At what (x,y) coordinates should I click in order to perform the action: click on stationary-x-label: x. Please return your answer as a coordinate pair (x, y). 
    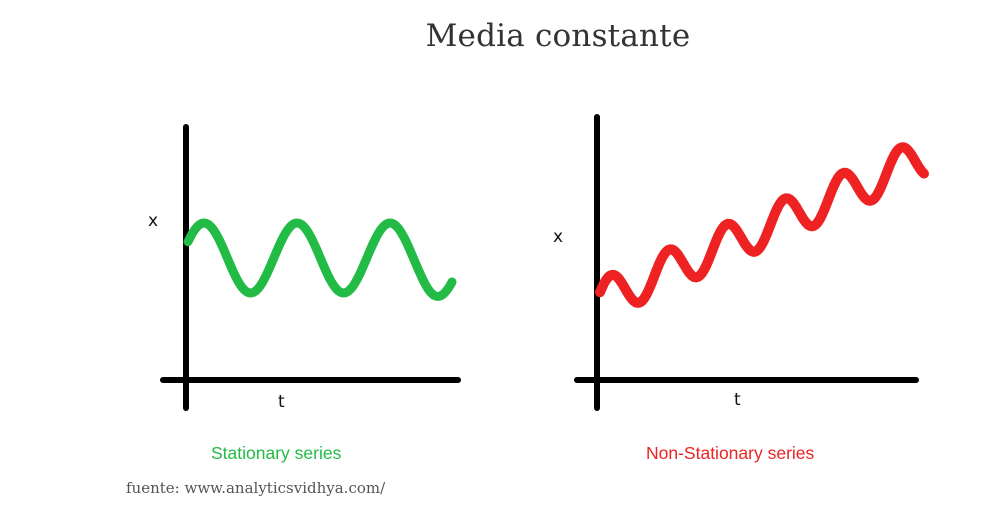
    Looking at the image, I should click on (153, 221).